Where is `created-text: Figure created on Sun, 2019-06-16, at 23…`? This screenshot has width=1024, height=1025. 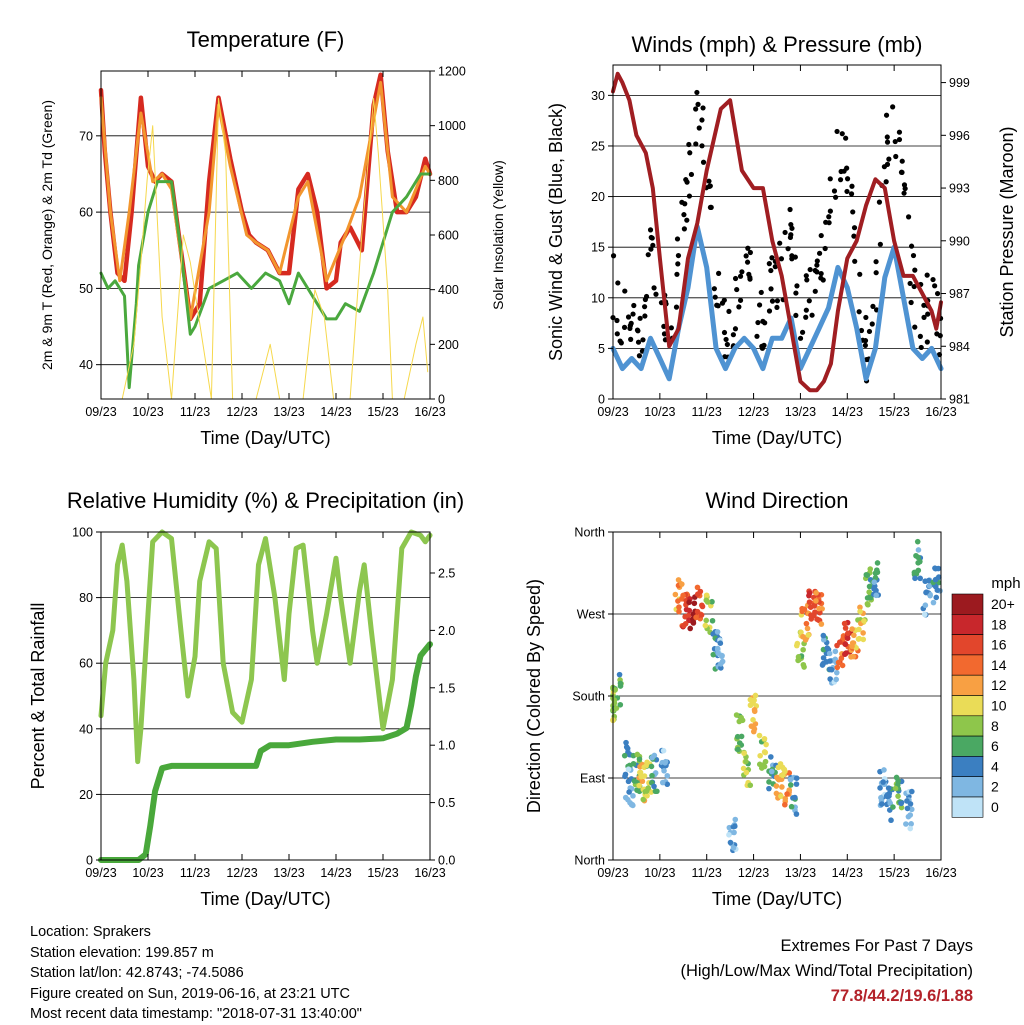
created-text: Figure created on Sun, 2019-06-16, at 23… is located at coordinates (190, 993).